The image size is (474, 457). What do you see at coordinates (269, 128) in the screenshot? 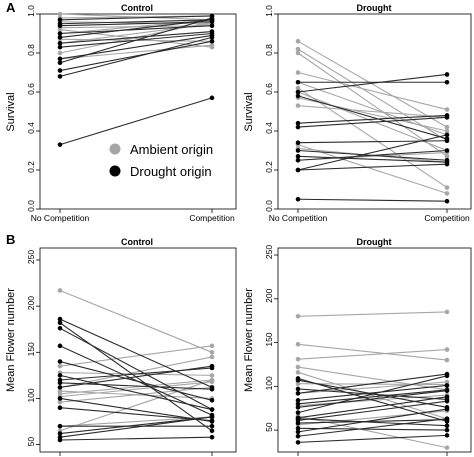
I see `y-tick-label: 0.4` at bounding box center [269, 128].